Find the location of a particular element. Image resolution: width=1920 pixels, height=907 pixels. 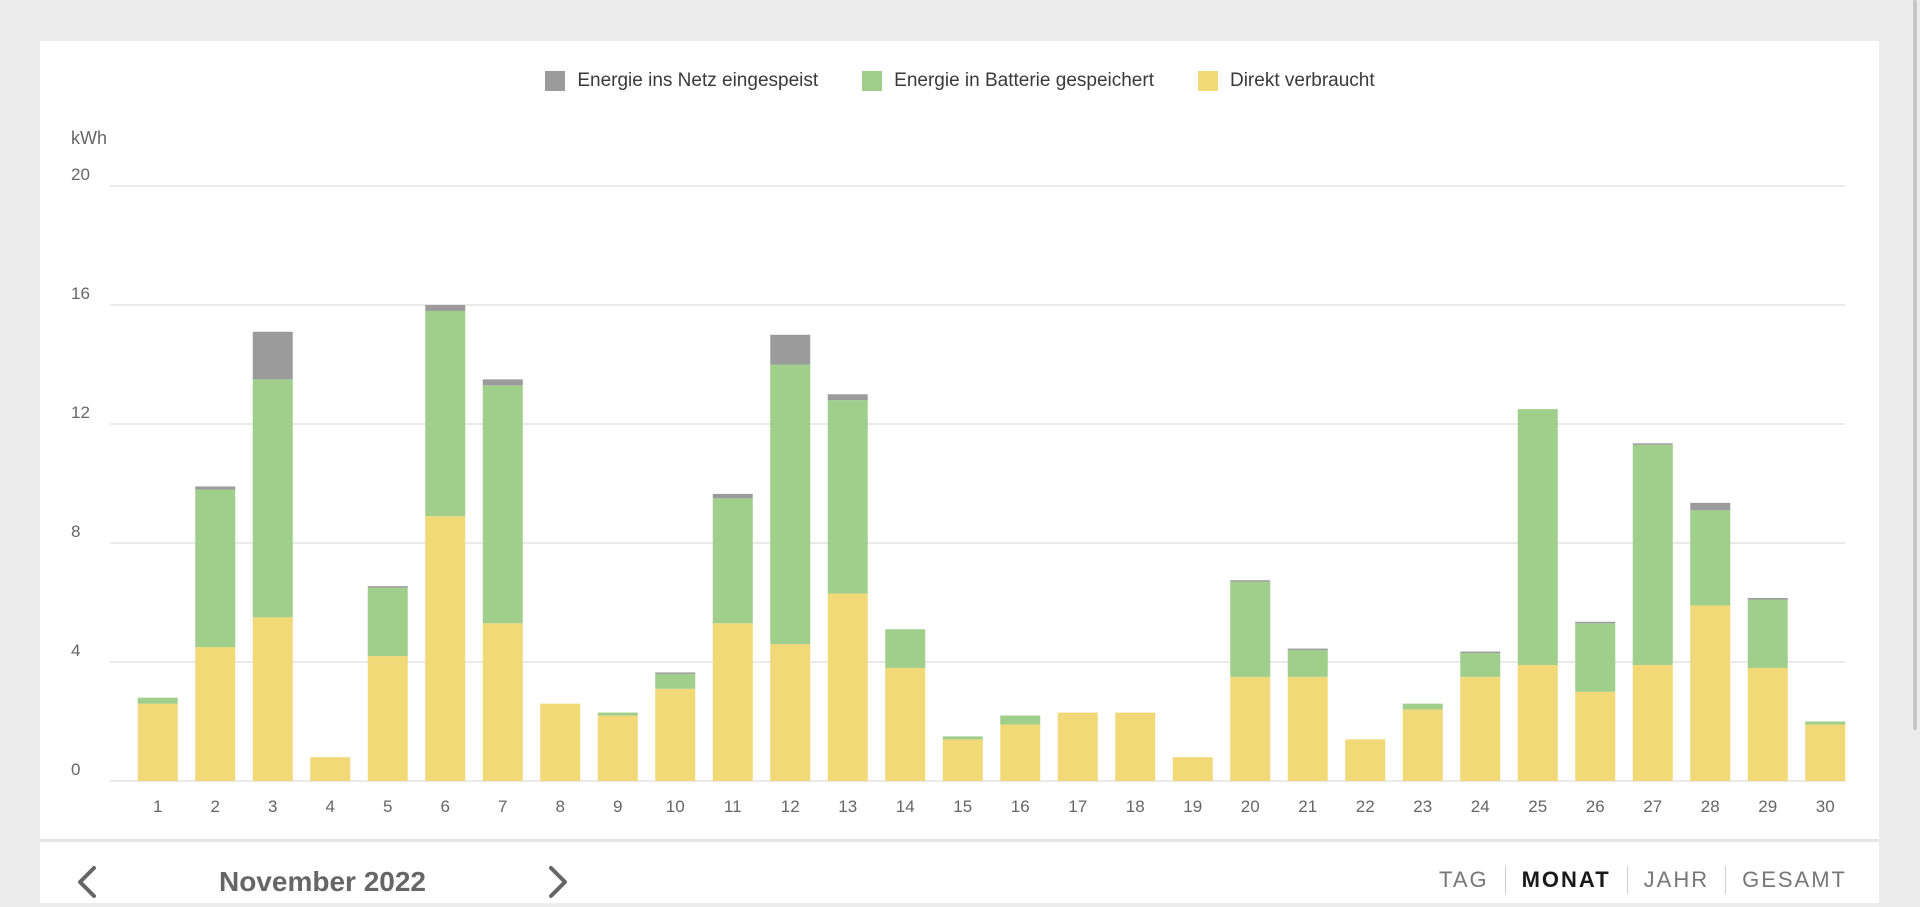

tab-monat: MONAT is located at coordinates (1566, 879).